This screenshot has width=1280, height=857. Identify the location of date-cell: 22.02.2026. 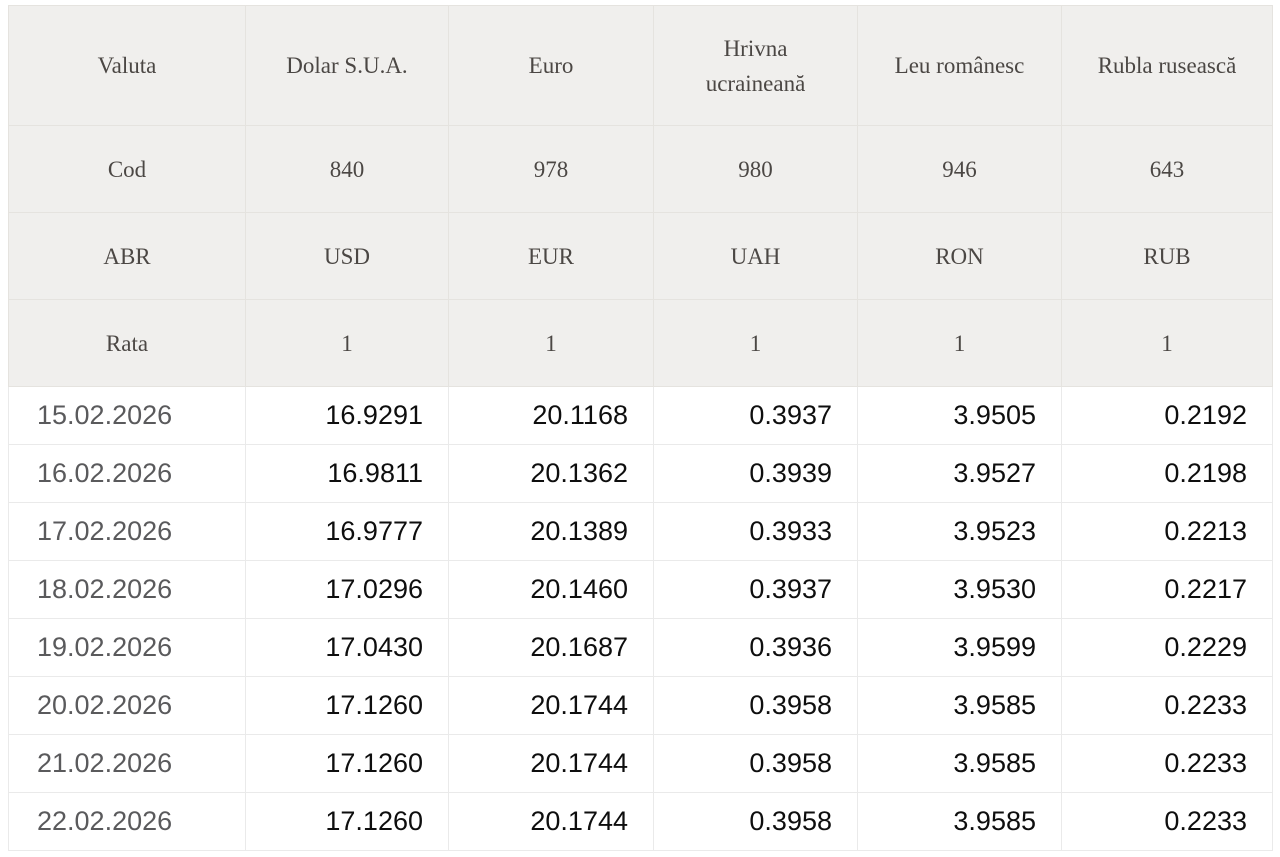
(127, 821).